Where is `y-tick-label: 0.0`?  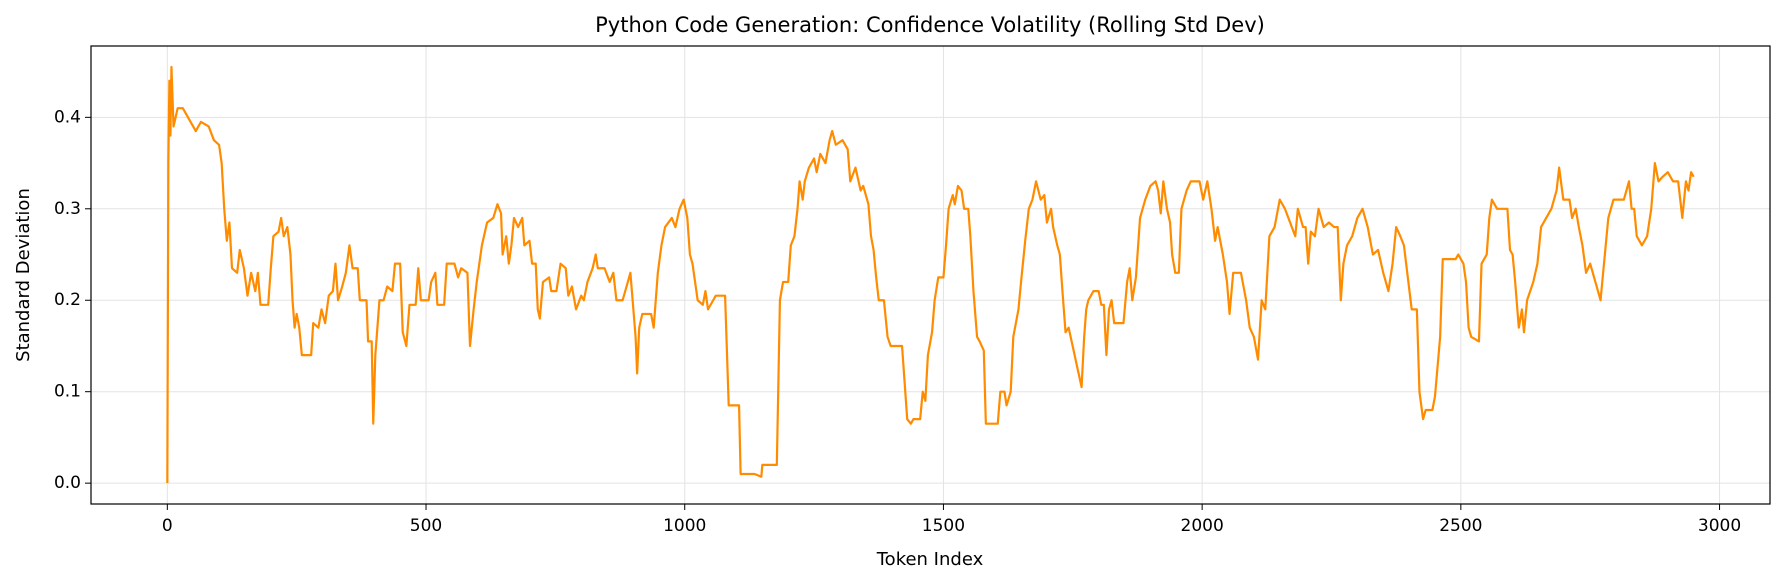 y-tick-label: 0.0 is located at coordinates (67, 483).